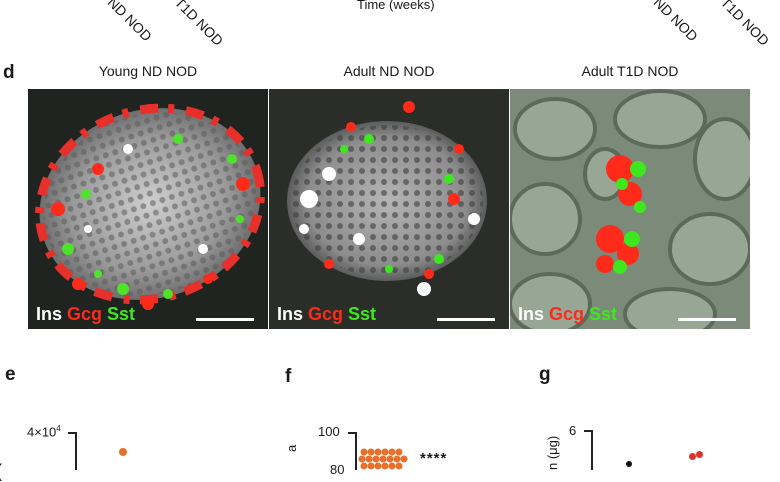 The width and height of the screenshot is (780, 482). Describe the element at coordinates (58, 428) in the screenshot. I see `y-tick-e-exponent: 4` at that location.